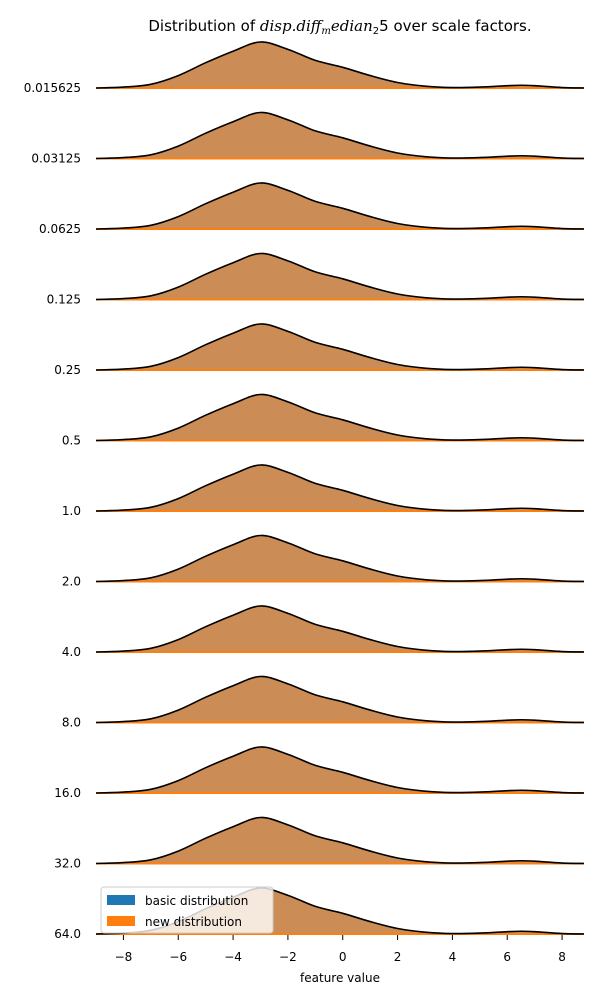 This screenshot has height=1000, width=600. I want to click on ridge-0.125: 0.125, so click(316, 279).